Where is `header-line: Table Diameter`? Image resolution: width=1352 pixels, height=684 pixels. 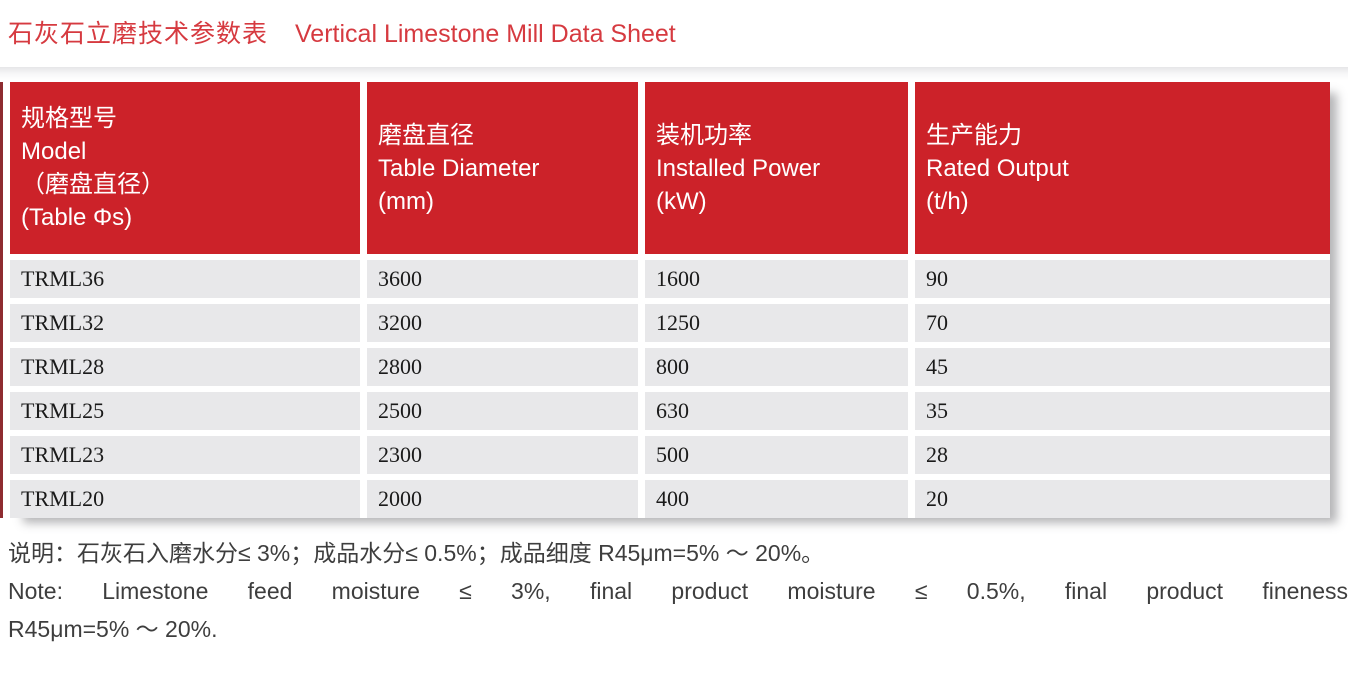
header-line: Table Diameter is located at coordinates (459, 168).